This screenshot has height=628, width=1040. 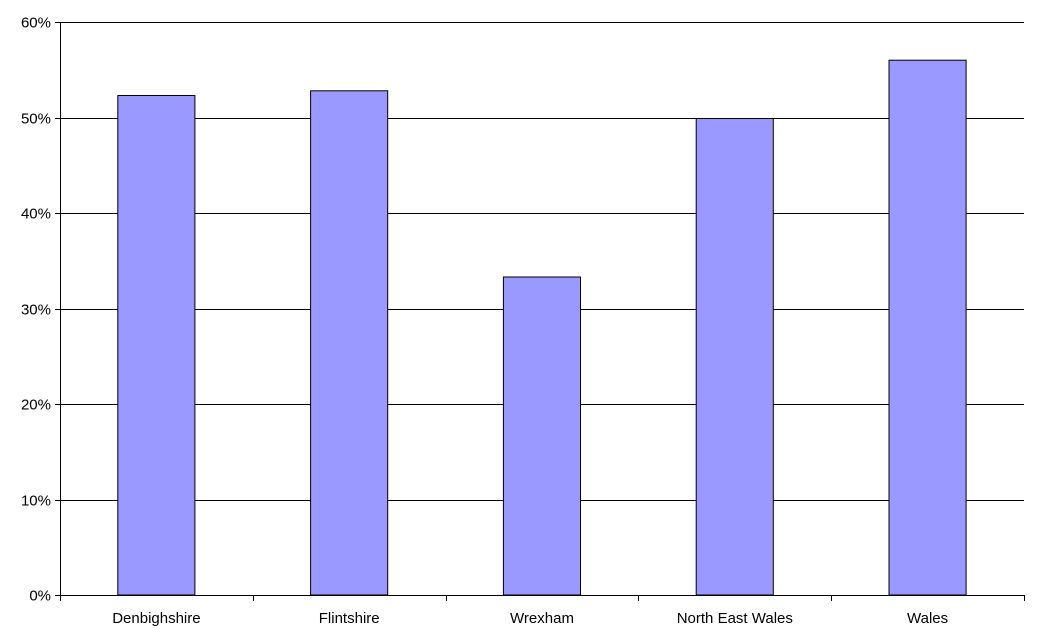 What do you see at coordinates (735, 618) in the screenshot?
I see `x-tick-label: North East Wales` at bounding box center [735, 618].